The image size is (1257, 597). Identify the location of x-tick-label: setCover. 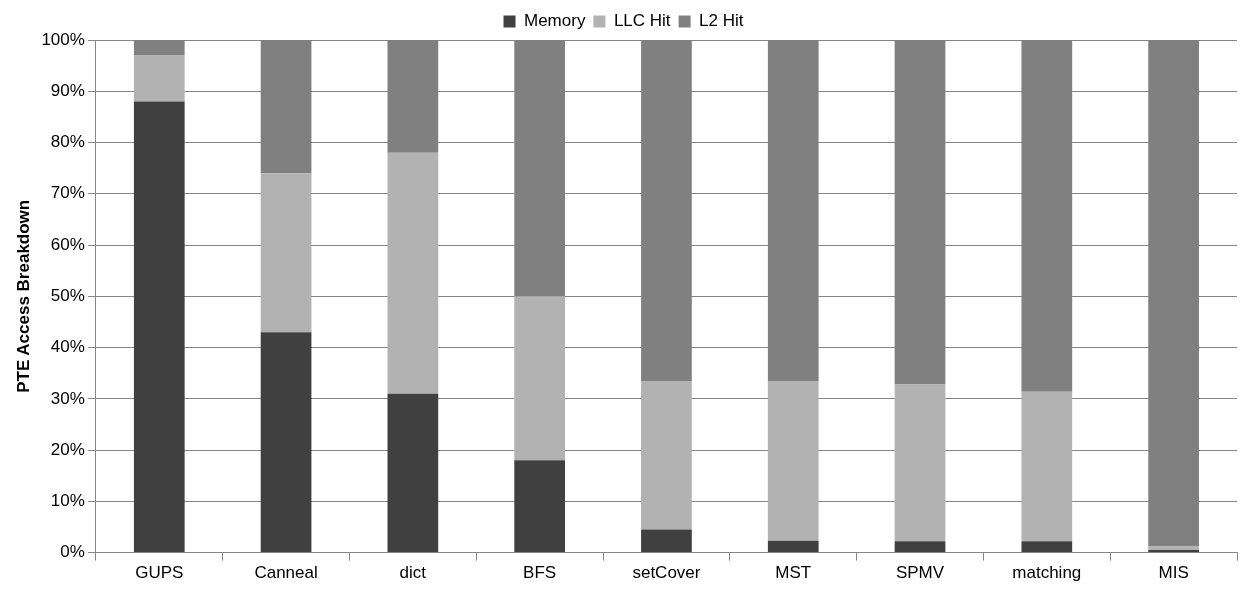
(666, 573).